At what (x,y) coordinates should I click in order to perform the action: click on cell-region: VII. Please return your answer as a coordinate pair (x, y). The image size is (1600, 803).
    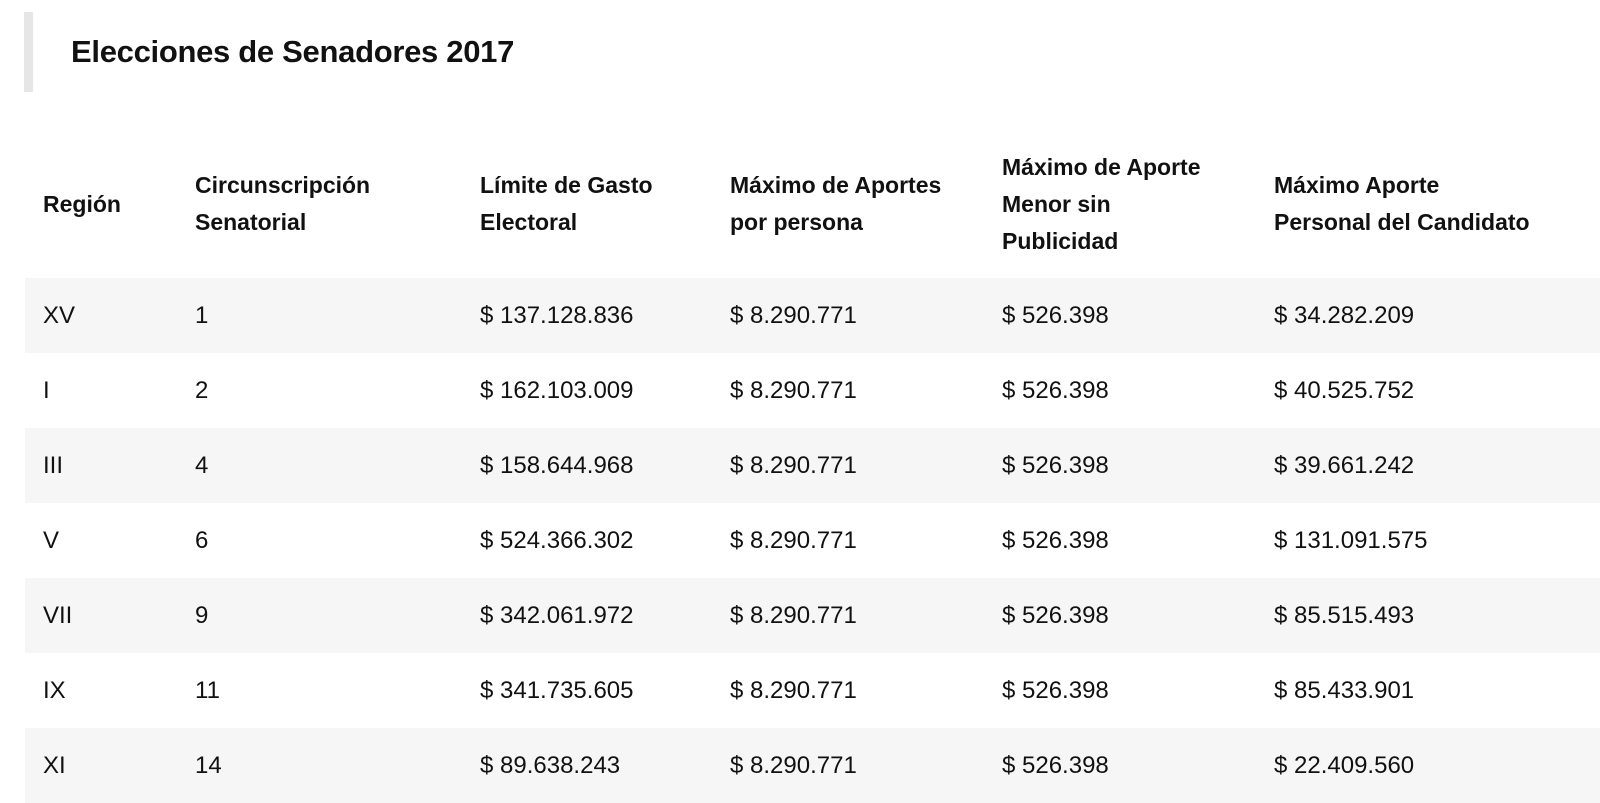
    Looking at the image, I should click on (58, 615).